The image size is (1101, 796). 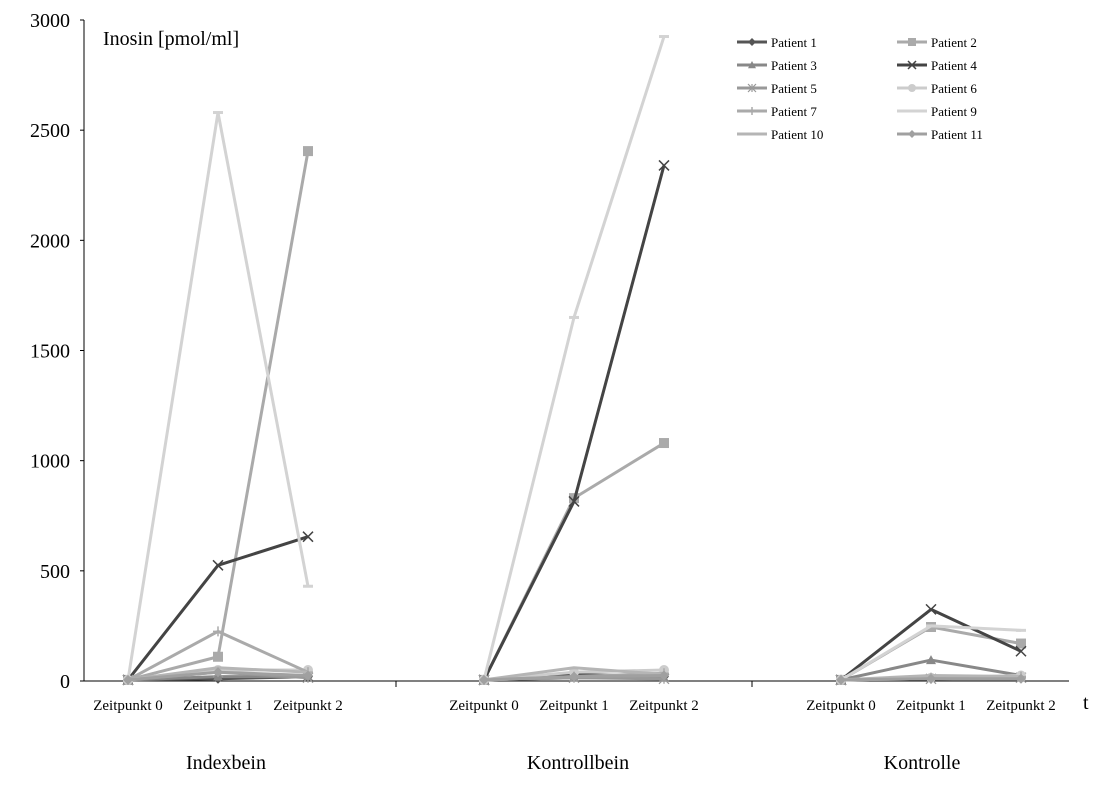 I want to click on y-tick-label: 1000, so click(x=50, y=462).